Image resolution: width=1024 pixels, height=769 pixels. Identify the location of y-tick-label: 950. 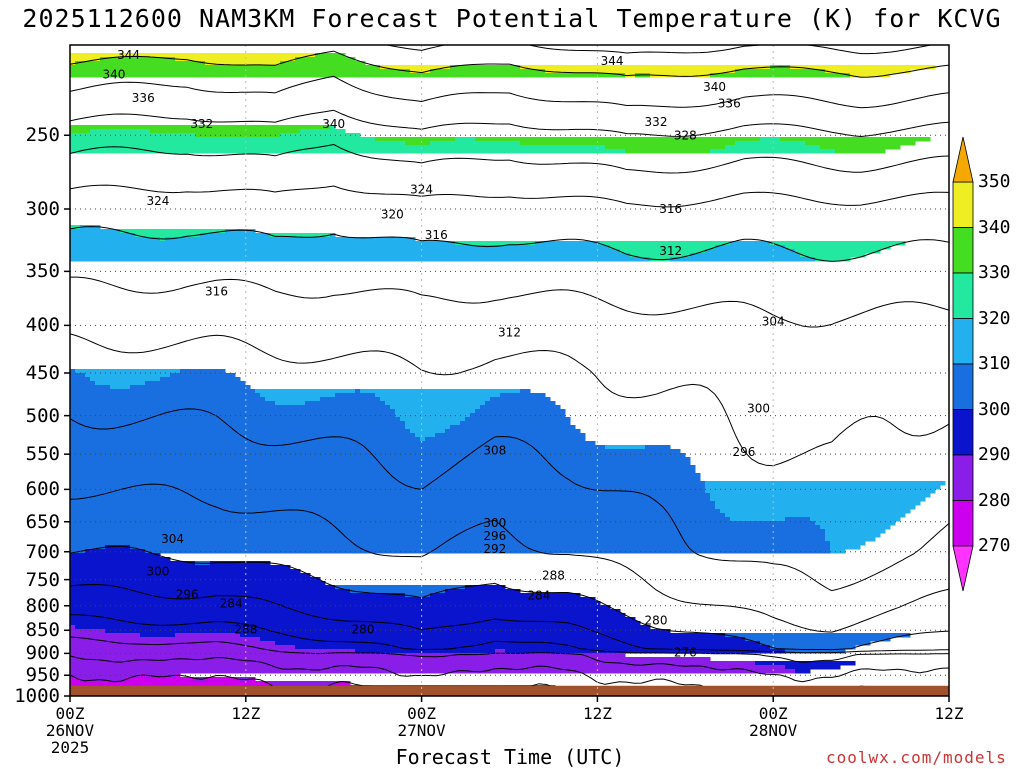
(42, 675).